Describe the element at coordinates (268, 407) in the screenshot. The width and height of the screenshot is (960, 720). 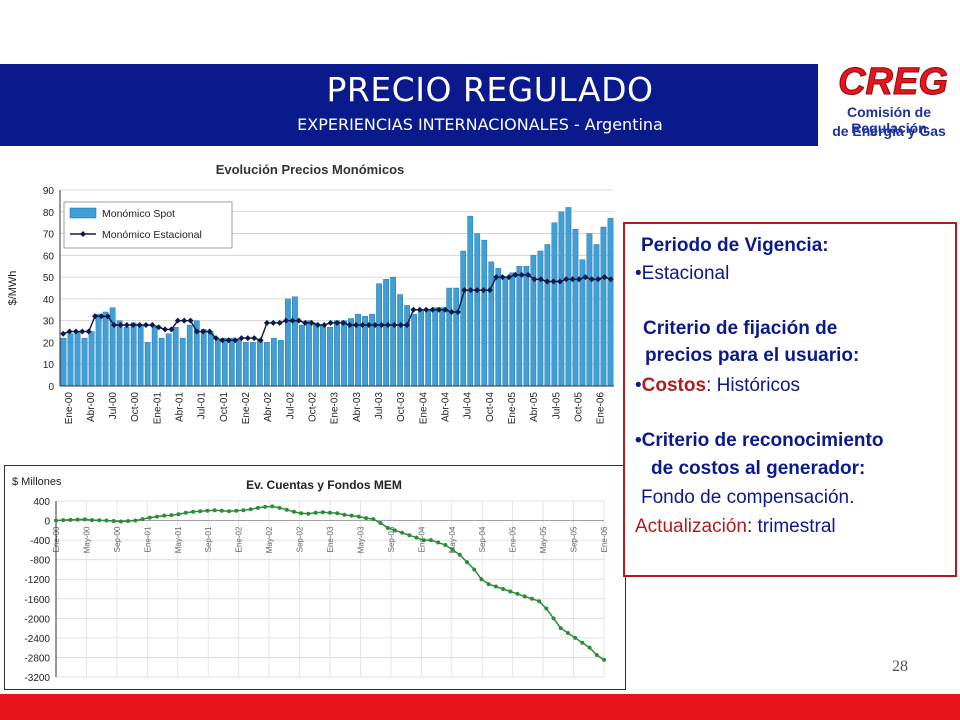
I see `x-tick-label: Abr-02` at that location.